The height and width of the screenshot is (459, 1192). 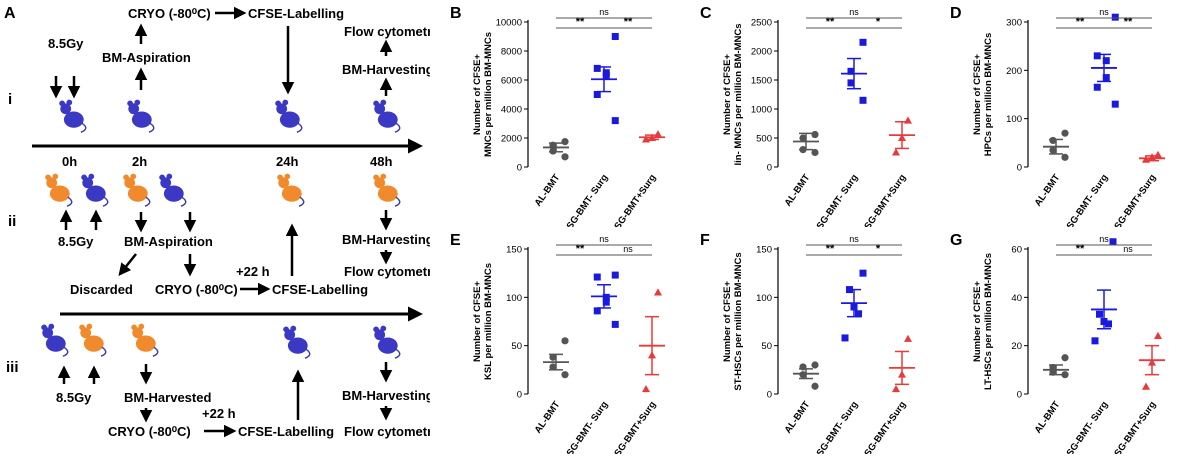 I want to click on y-tick-label-c-4: 2000, so click(x=761, y=52).